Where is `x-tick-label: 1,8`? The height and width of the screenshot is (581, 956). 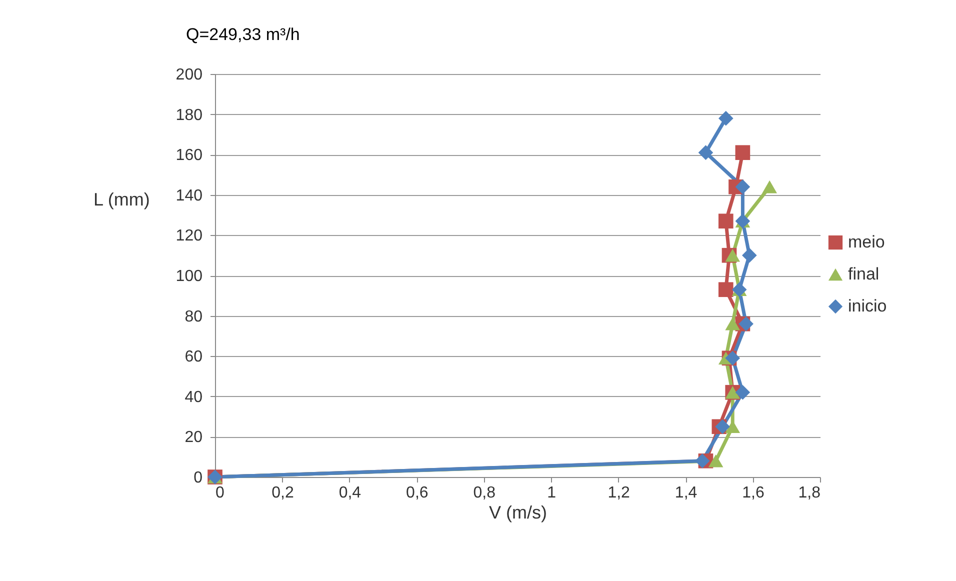
x-tick-label: 1,8 is located at coordinates (809, 493).